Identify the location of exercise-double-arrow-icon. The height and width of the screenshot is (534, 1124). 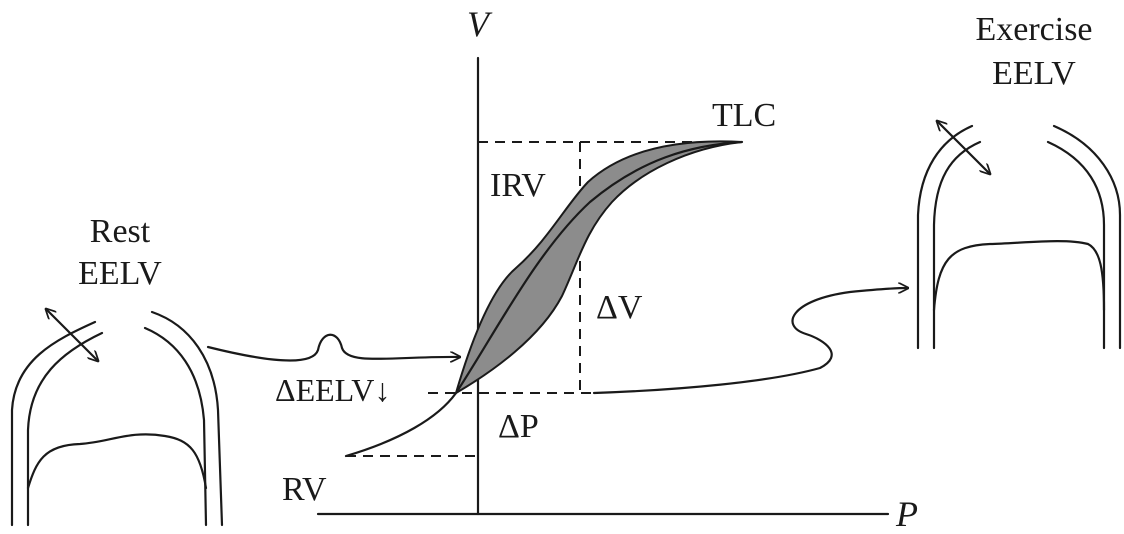
(963, 147).